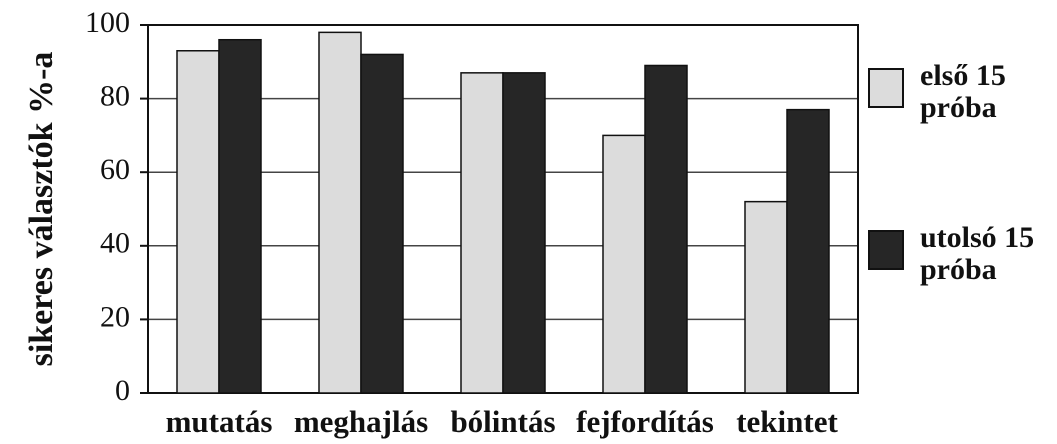  Describe the element at coordinates (787, 421) in the screenshot. I see `x-tick-label: tekintet` at that location.